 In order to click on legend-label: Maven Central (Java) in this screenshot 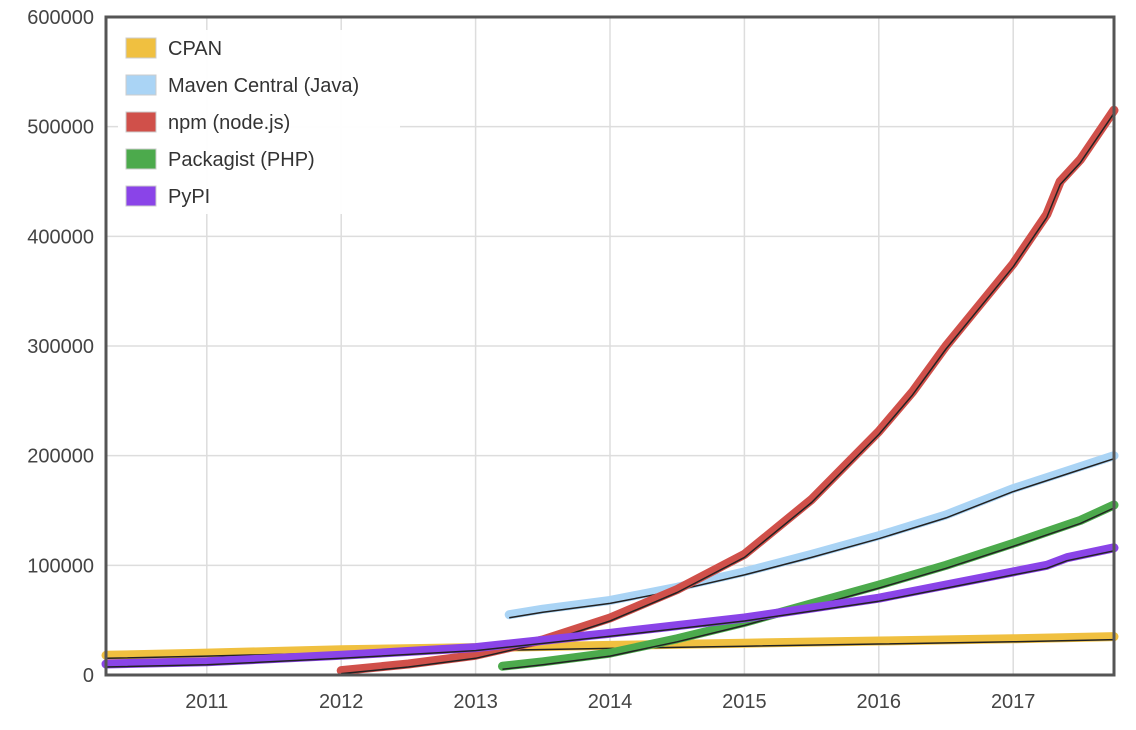, I will do `click(263, 86)`.